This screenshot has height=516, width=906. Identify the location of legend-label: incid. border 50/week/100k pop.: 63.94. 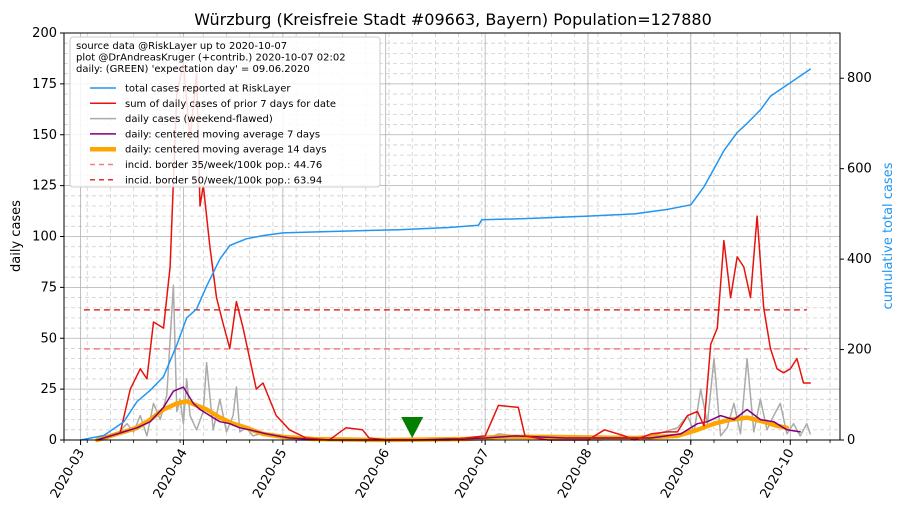
(223, 180).